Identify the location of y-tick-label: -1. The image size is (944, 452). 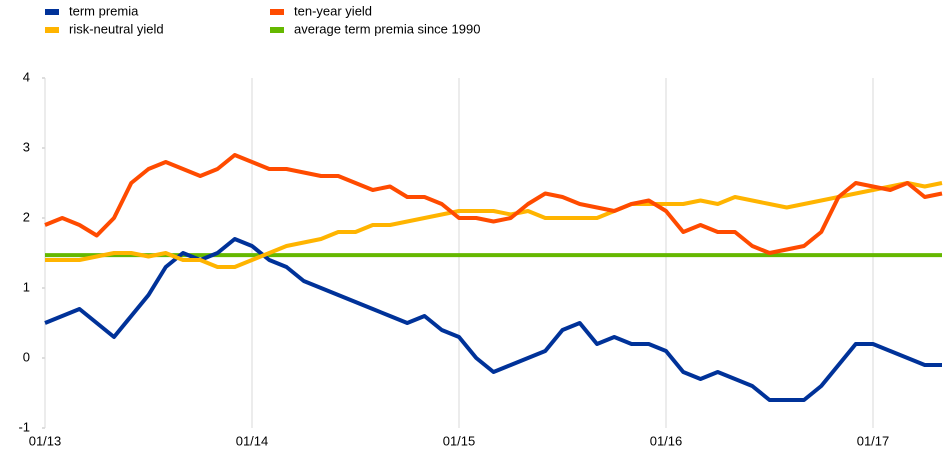
(24, 426).